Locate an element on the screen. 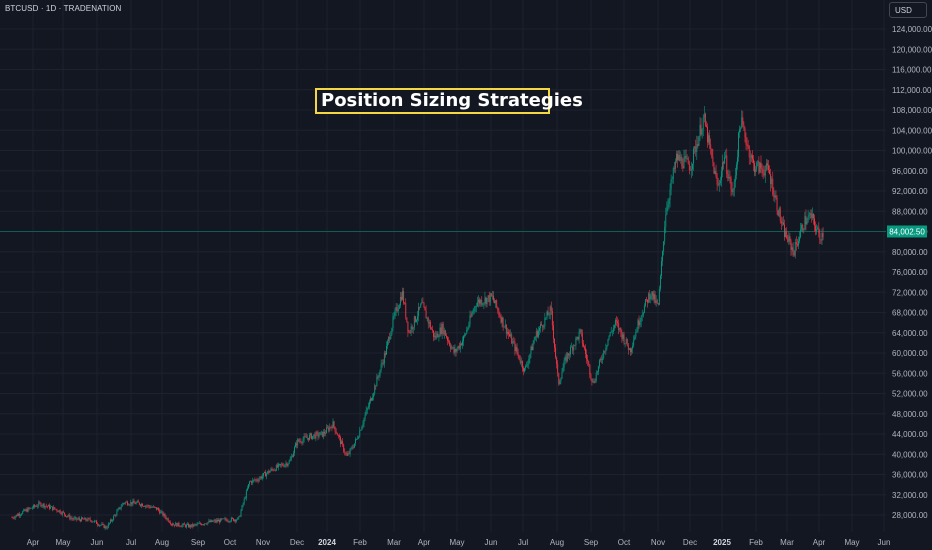 The width and height of the screenshot is (932, 550). annotation-box: Position Sizing Strategies is located at coordinates (449, 101).